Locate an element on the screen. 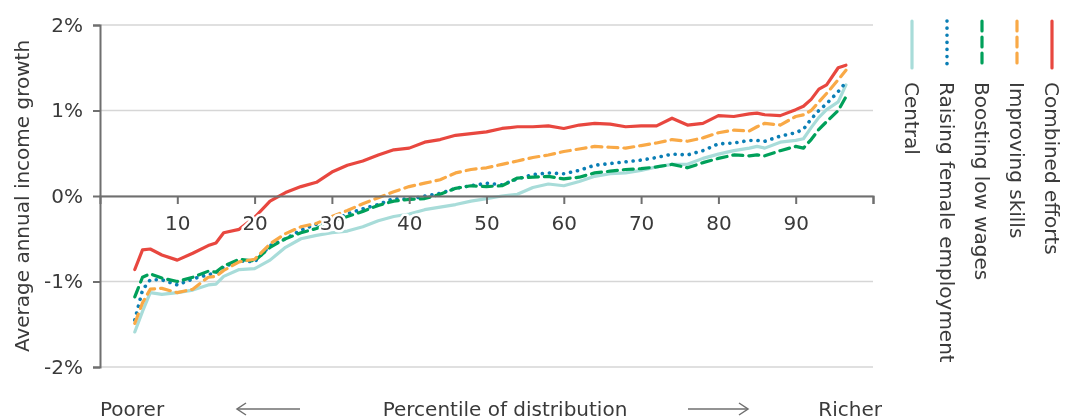  legend-label: Central is located at coordinates (912, 118).